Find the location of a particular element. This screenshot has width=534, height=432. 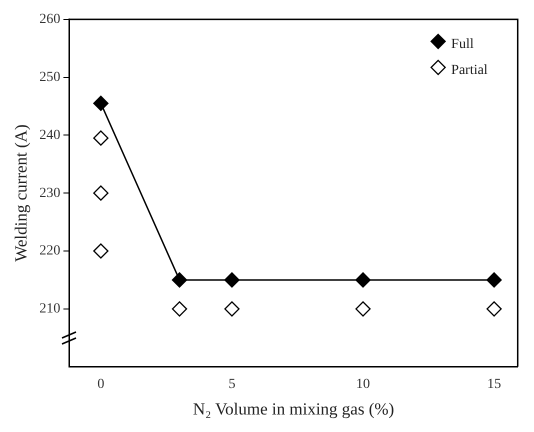

x-axis-title: N₂ Volume in mixing gas (%) is located at coordinates (293, 408).